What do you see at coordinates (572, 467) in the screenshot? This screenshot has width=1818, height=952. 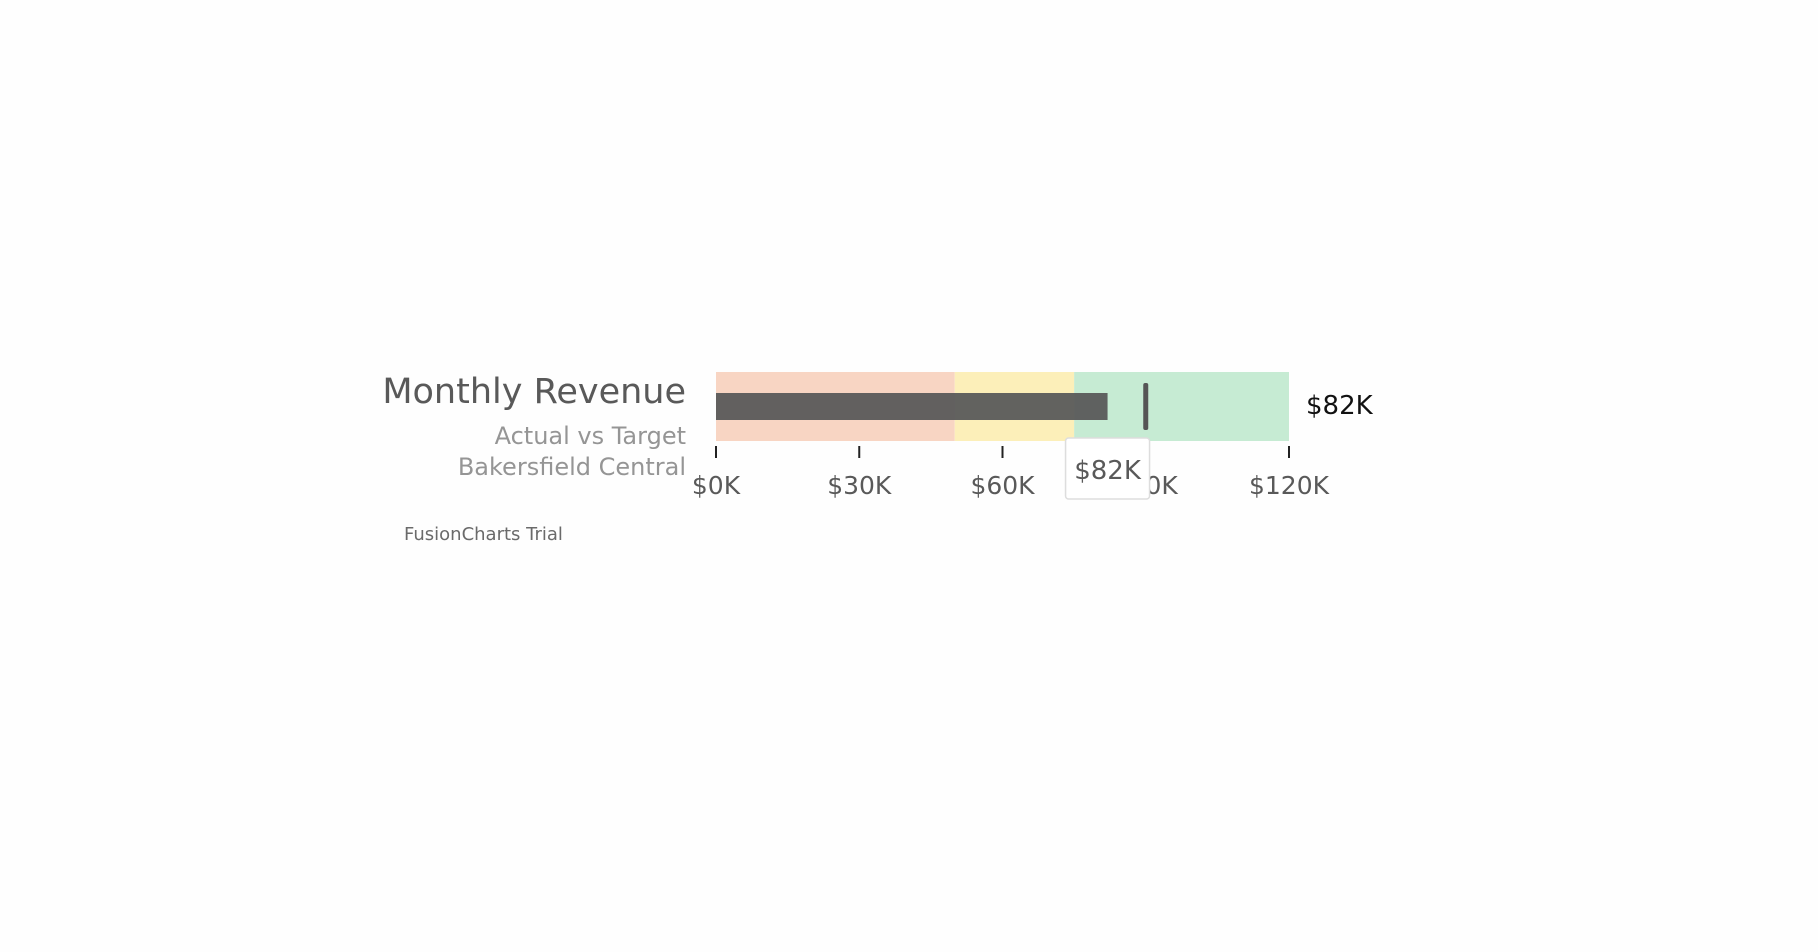 I see `chart-subtitle-line-2: Bakersfield Central` at bounding box center [572, 467].